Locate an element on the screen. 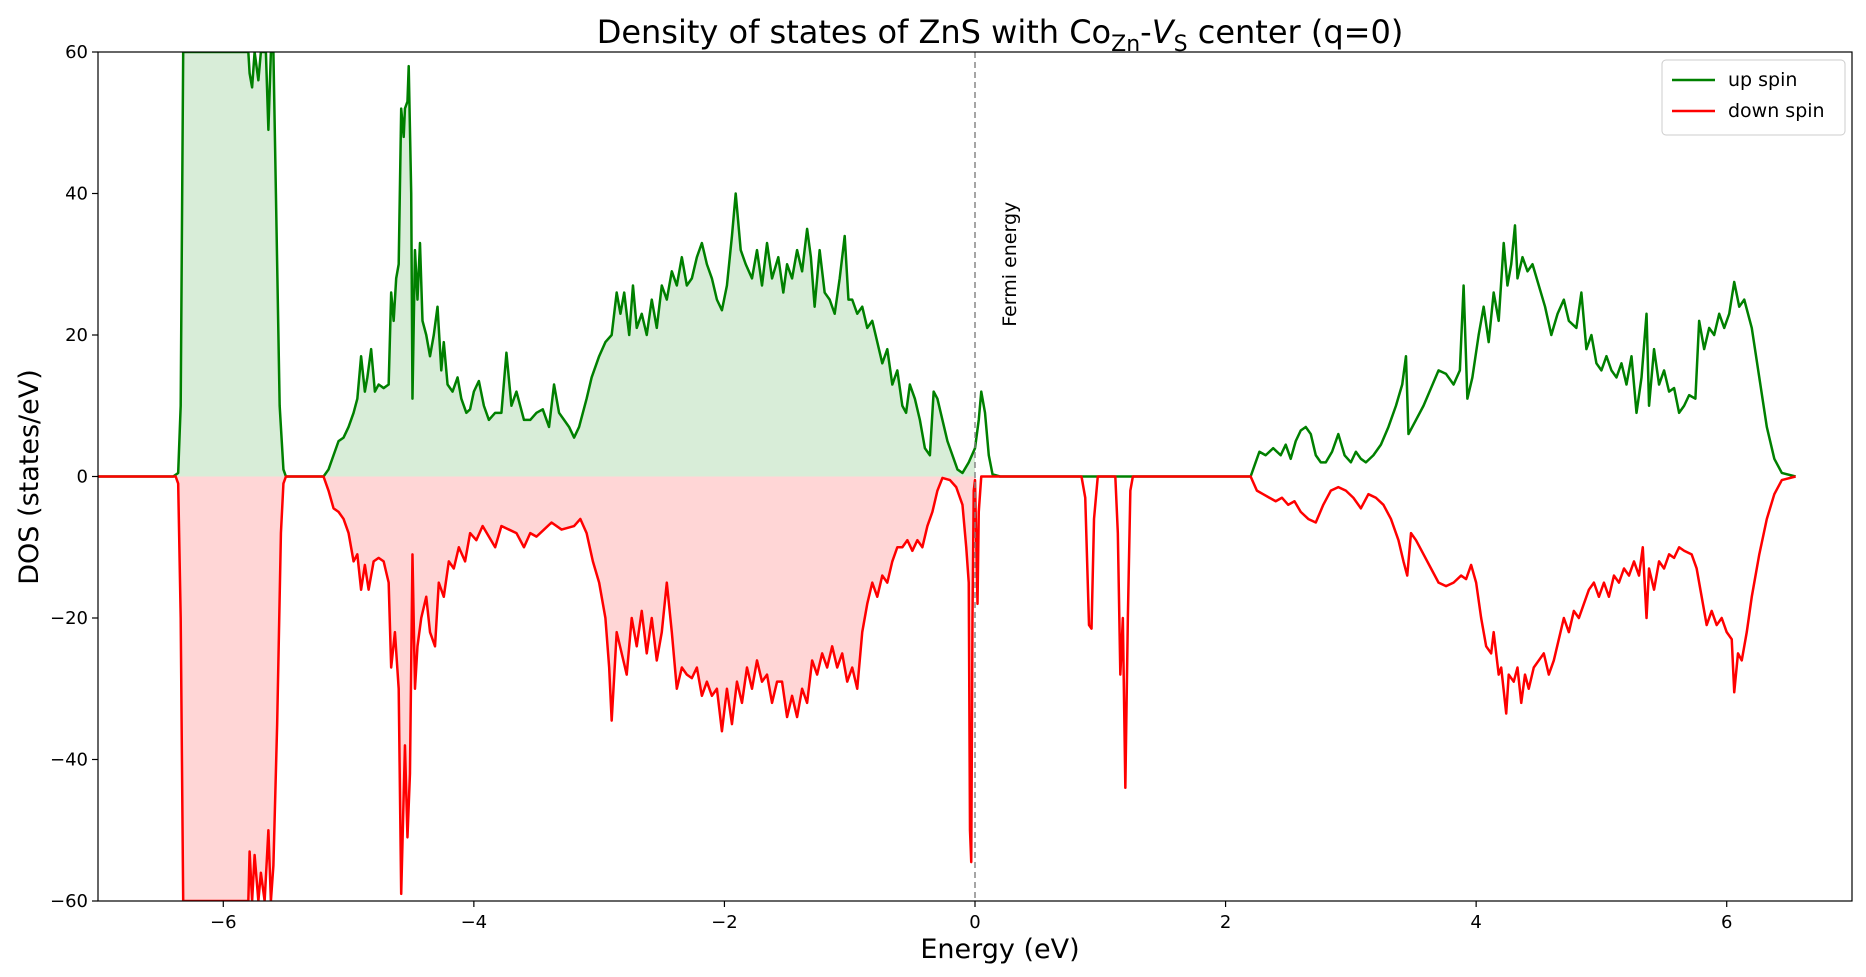 The height and width of the screenshot is (977, 1866). x-tick-label: 6 is located at coordinates (1726, 922).